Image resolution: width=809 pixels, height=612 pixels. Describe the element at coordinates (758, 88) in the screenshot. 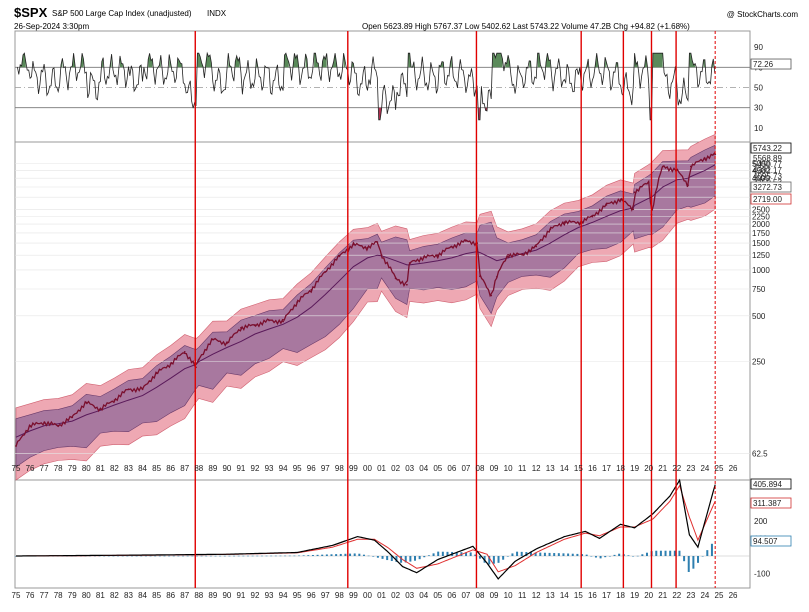

I see `rsi-y-tick-label: 50` at that location.